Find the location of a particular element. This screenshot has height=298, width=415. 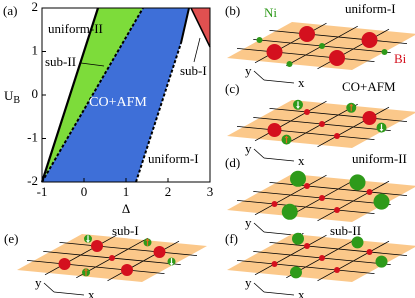

region-label: sub-I is located at coordinates (193, 70).